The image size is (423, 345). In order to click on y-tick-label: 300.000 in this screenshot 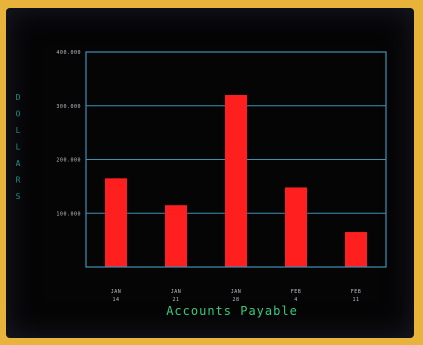, I will do `click(68, 107)`.